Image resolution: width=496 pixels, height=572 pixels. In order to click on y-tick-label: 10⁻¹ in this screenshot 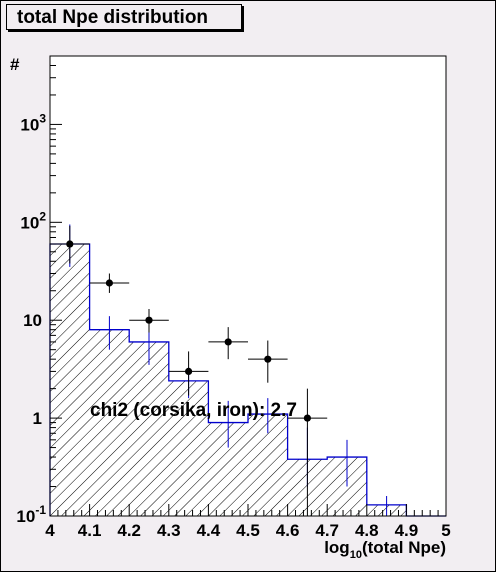, I will do `click(31, 514)`.